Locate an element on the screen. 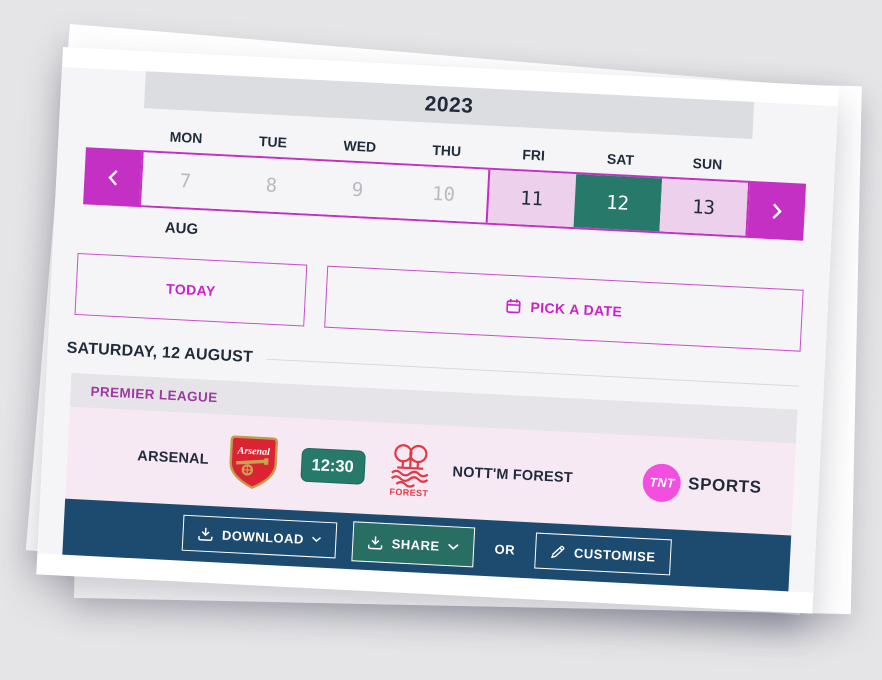 This screenshot has height=680, width=882. prev-week-button is located at coordinates (112, 177).